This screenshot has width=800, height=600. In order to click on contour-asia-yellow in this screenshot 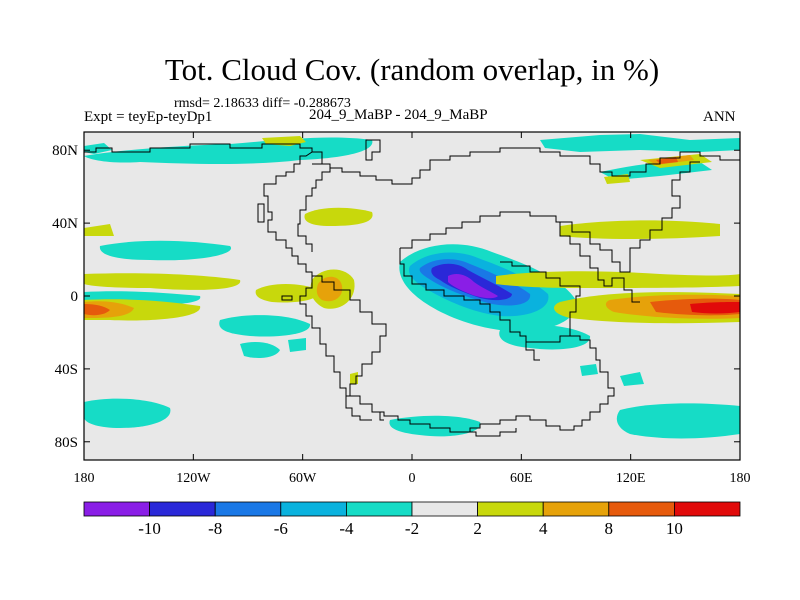, I will do `click(640, 229)`.